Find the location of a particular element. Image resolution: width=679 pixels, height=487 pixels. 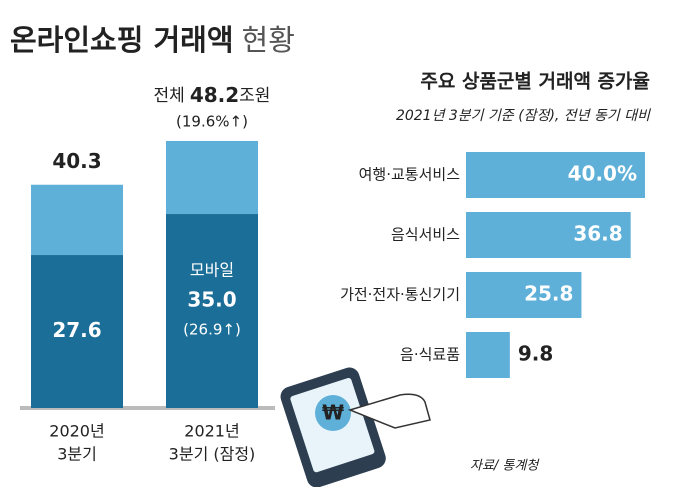

x-tick-label: 2020년 is located at coordinates (76, 431).